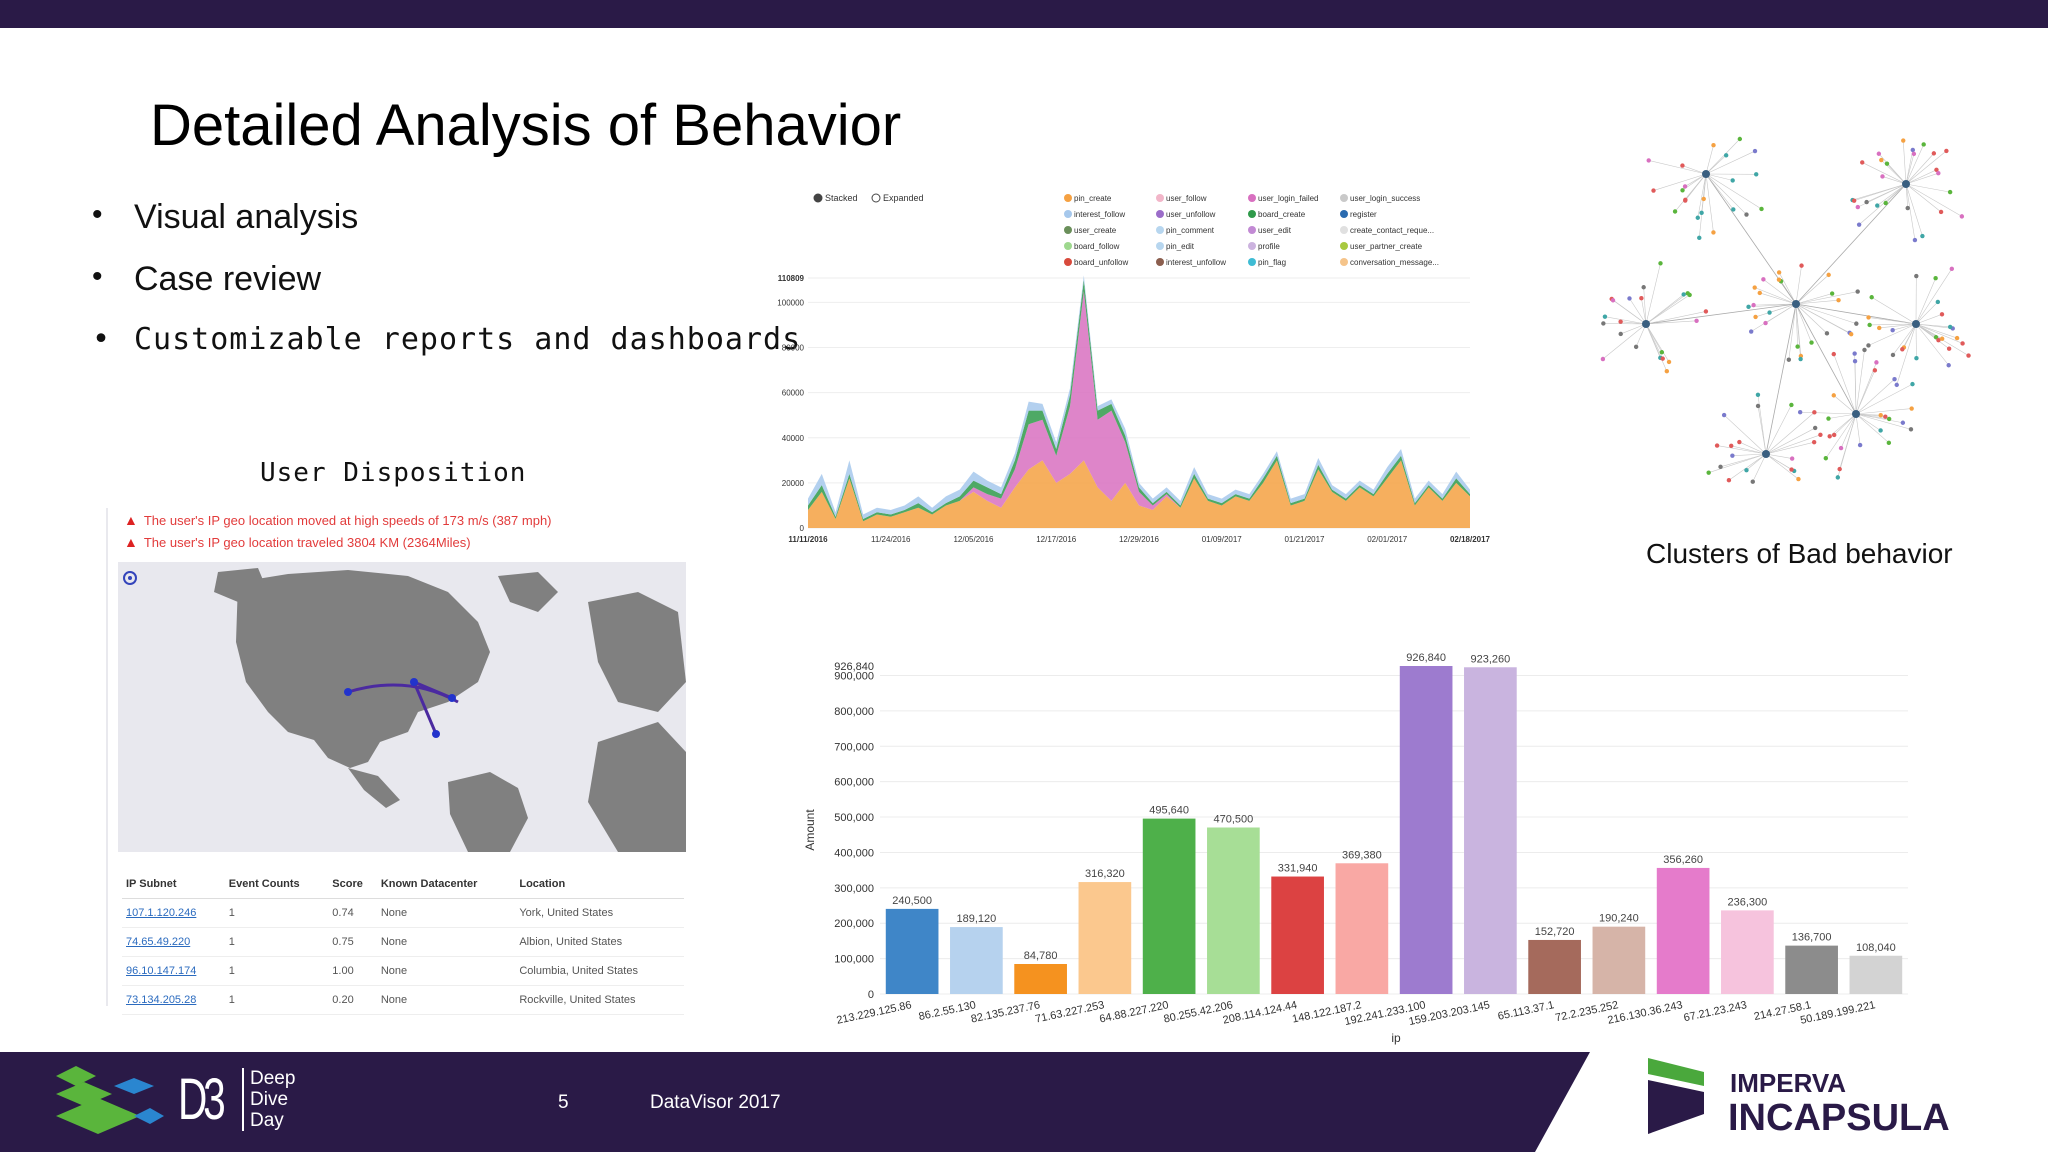 Image resolution: width=2048 pixels, height=1152 pixels. What do you see at coordinates (818, 198) in the screenshot?
I see `mode-radio` at bounding box center [818, 198].